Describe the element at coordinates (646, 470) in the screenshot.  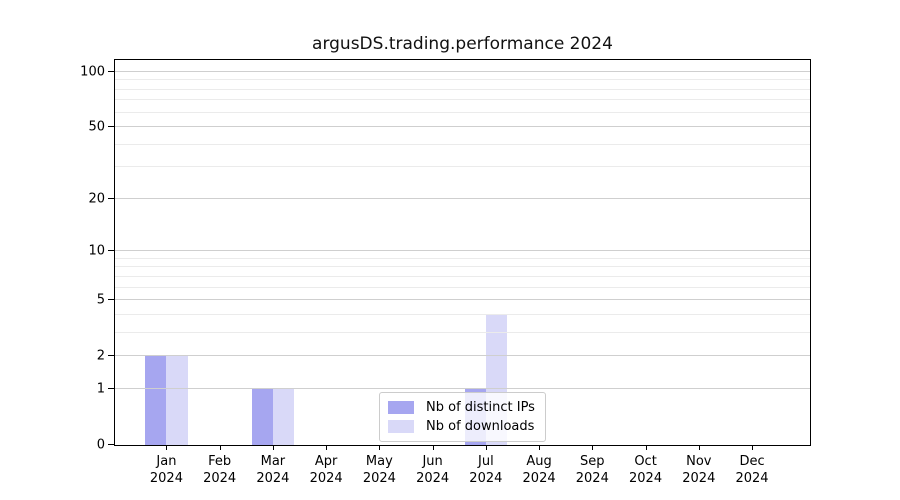
I see `x-tick-label: Oct 2024` at that location.